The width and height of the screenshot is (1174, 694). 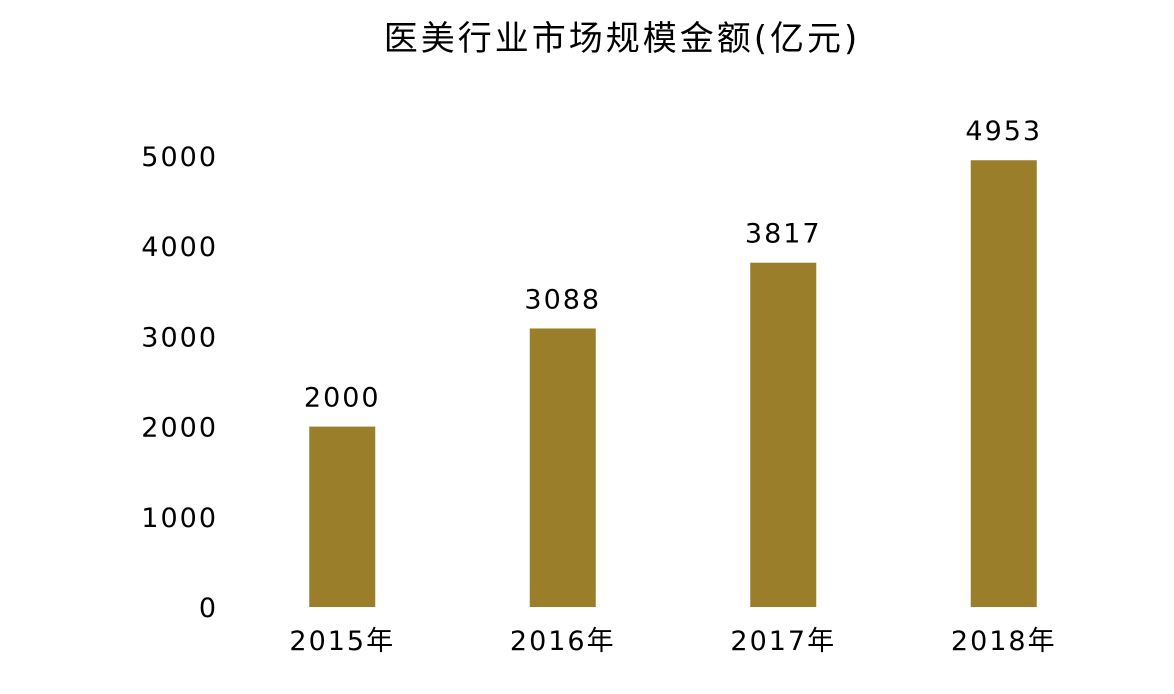 I want to click on y-tick-label: 4000, so click(x=179, y=247).